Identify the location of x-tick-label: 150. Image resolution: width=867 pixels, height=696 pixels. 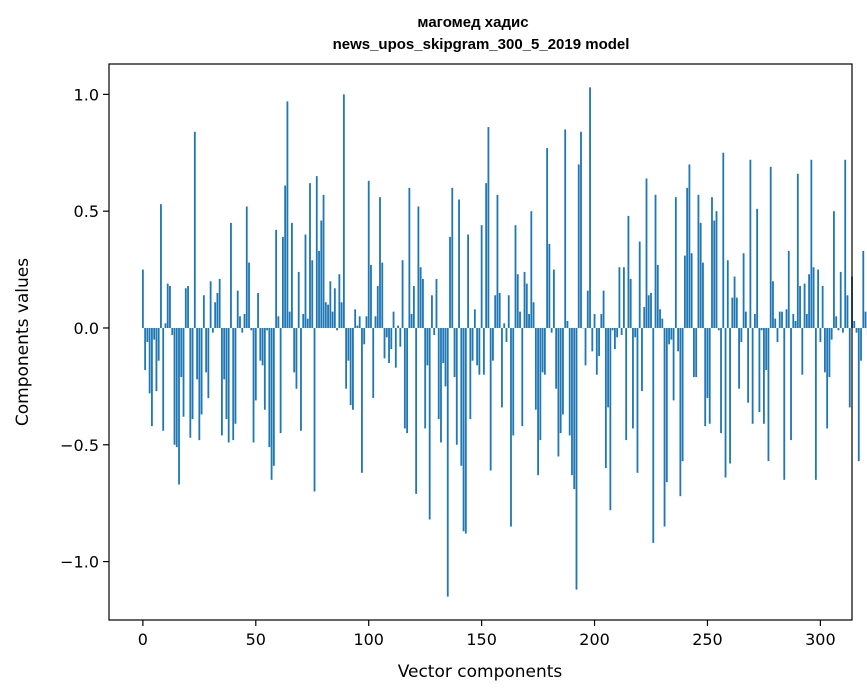
(481, 639).